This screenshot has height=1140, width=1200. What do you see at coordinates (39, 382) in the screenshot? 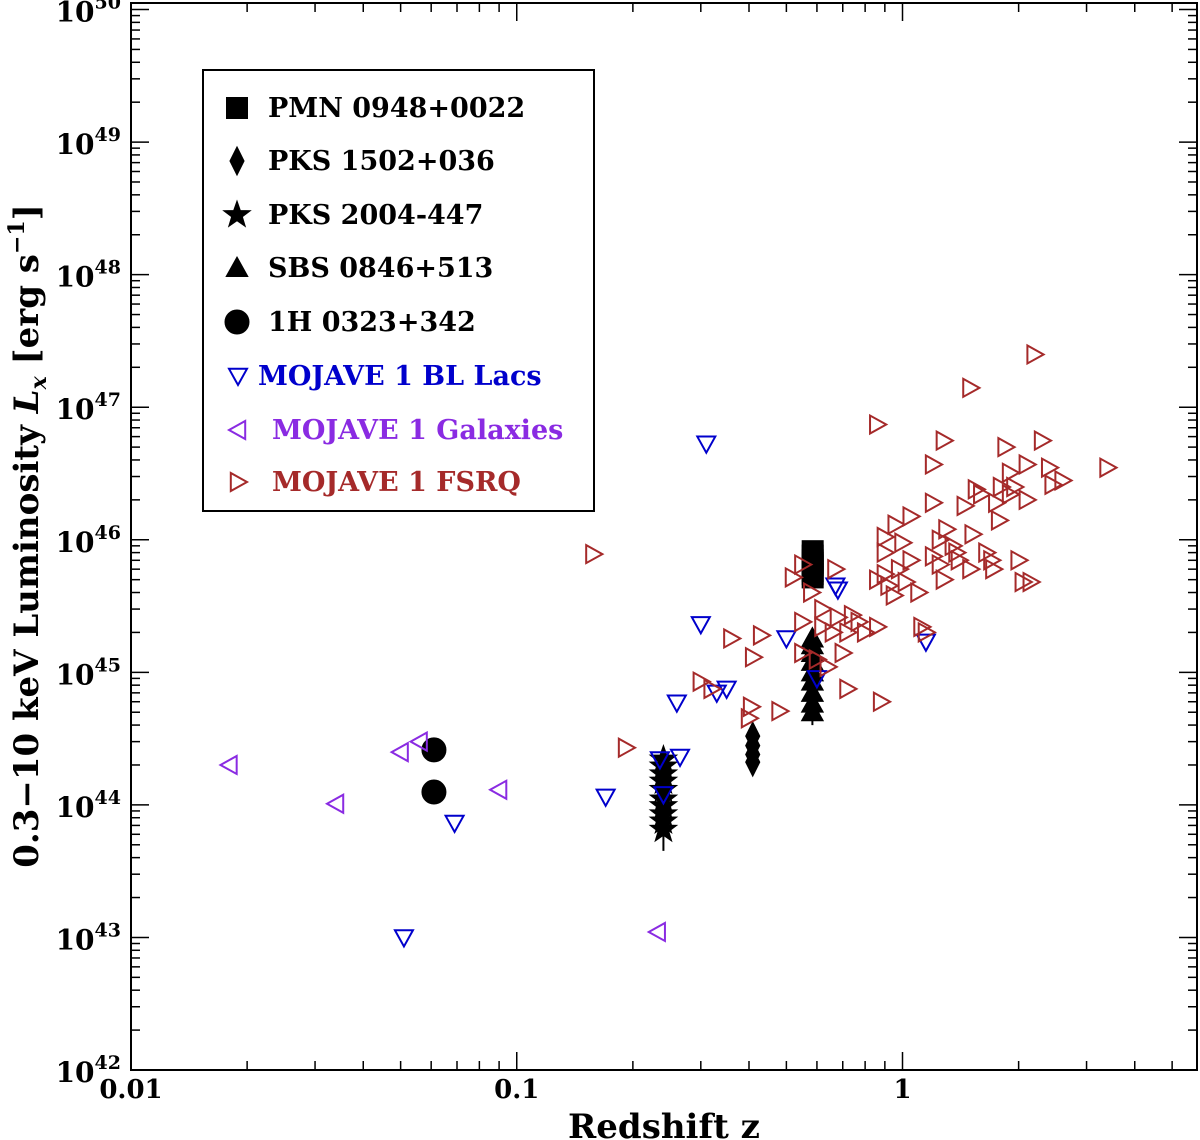
I see `y-axis-label-subscript: x` at bounding box center [39, 382].